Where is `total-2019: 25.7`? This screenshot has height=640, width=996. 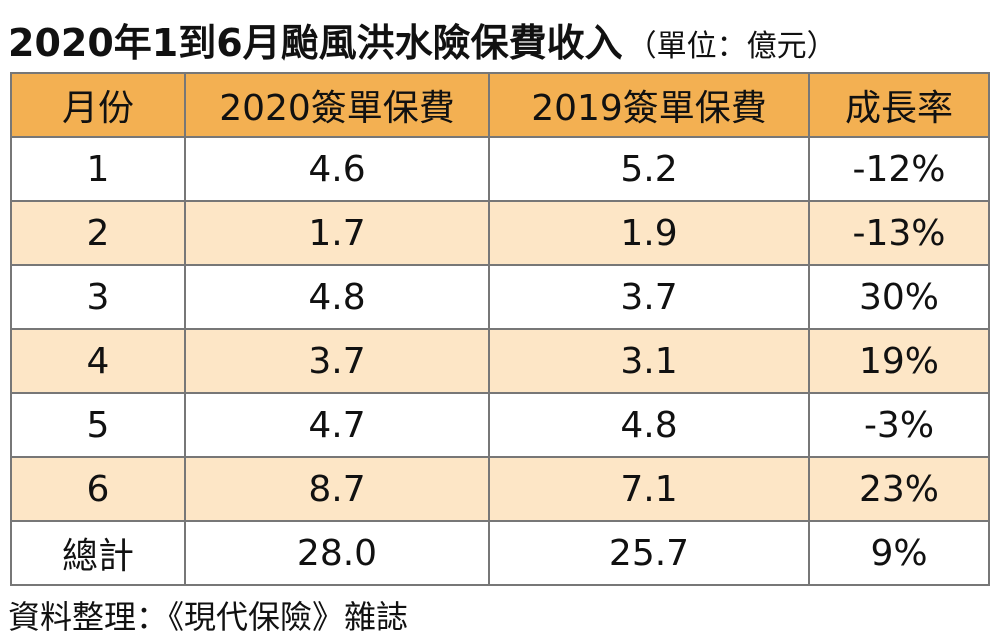
total-2019: 25.7 is located at coordinates (649, 553).